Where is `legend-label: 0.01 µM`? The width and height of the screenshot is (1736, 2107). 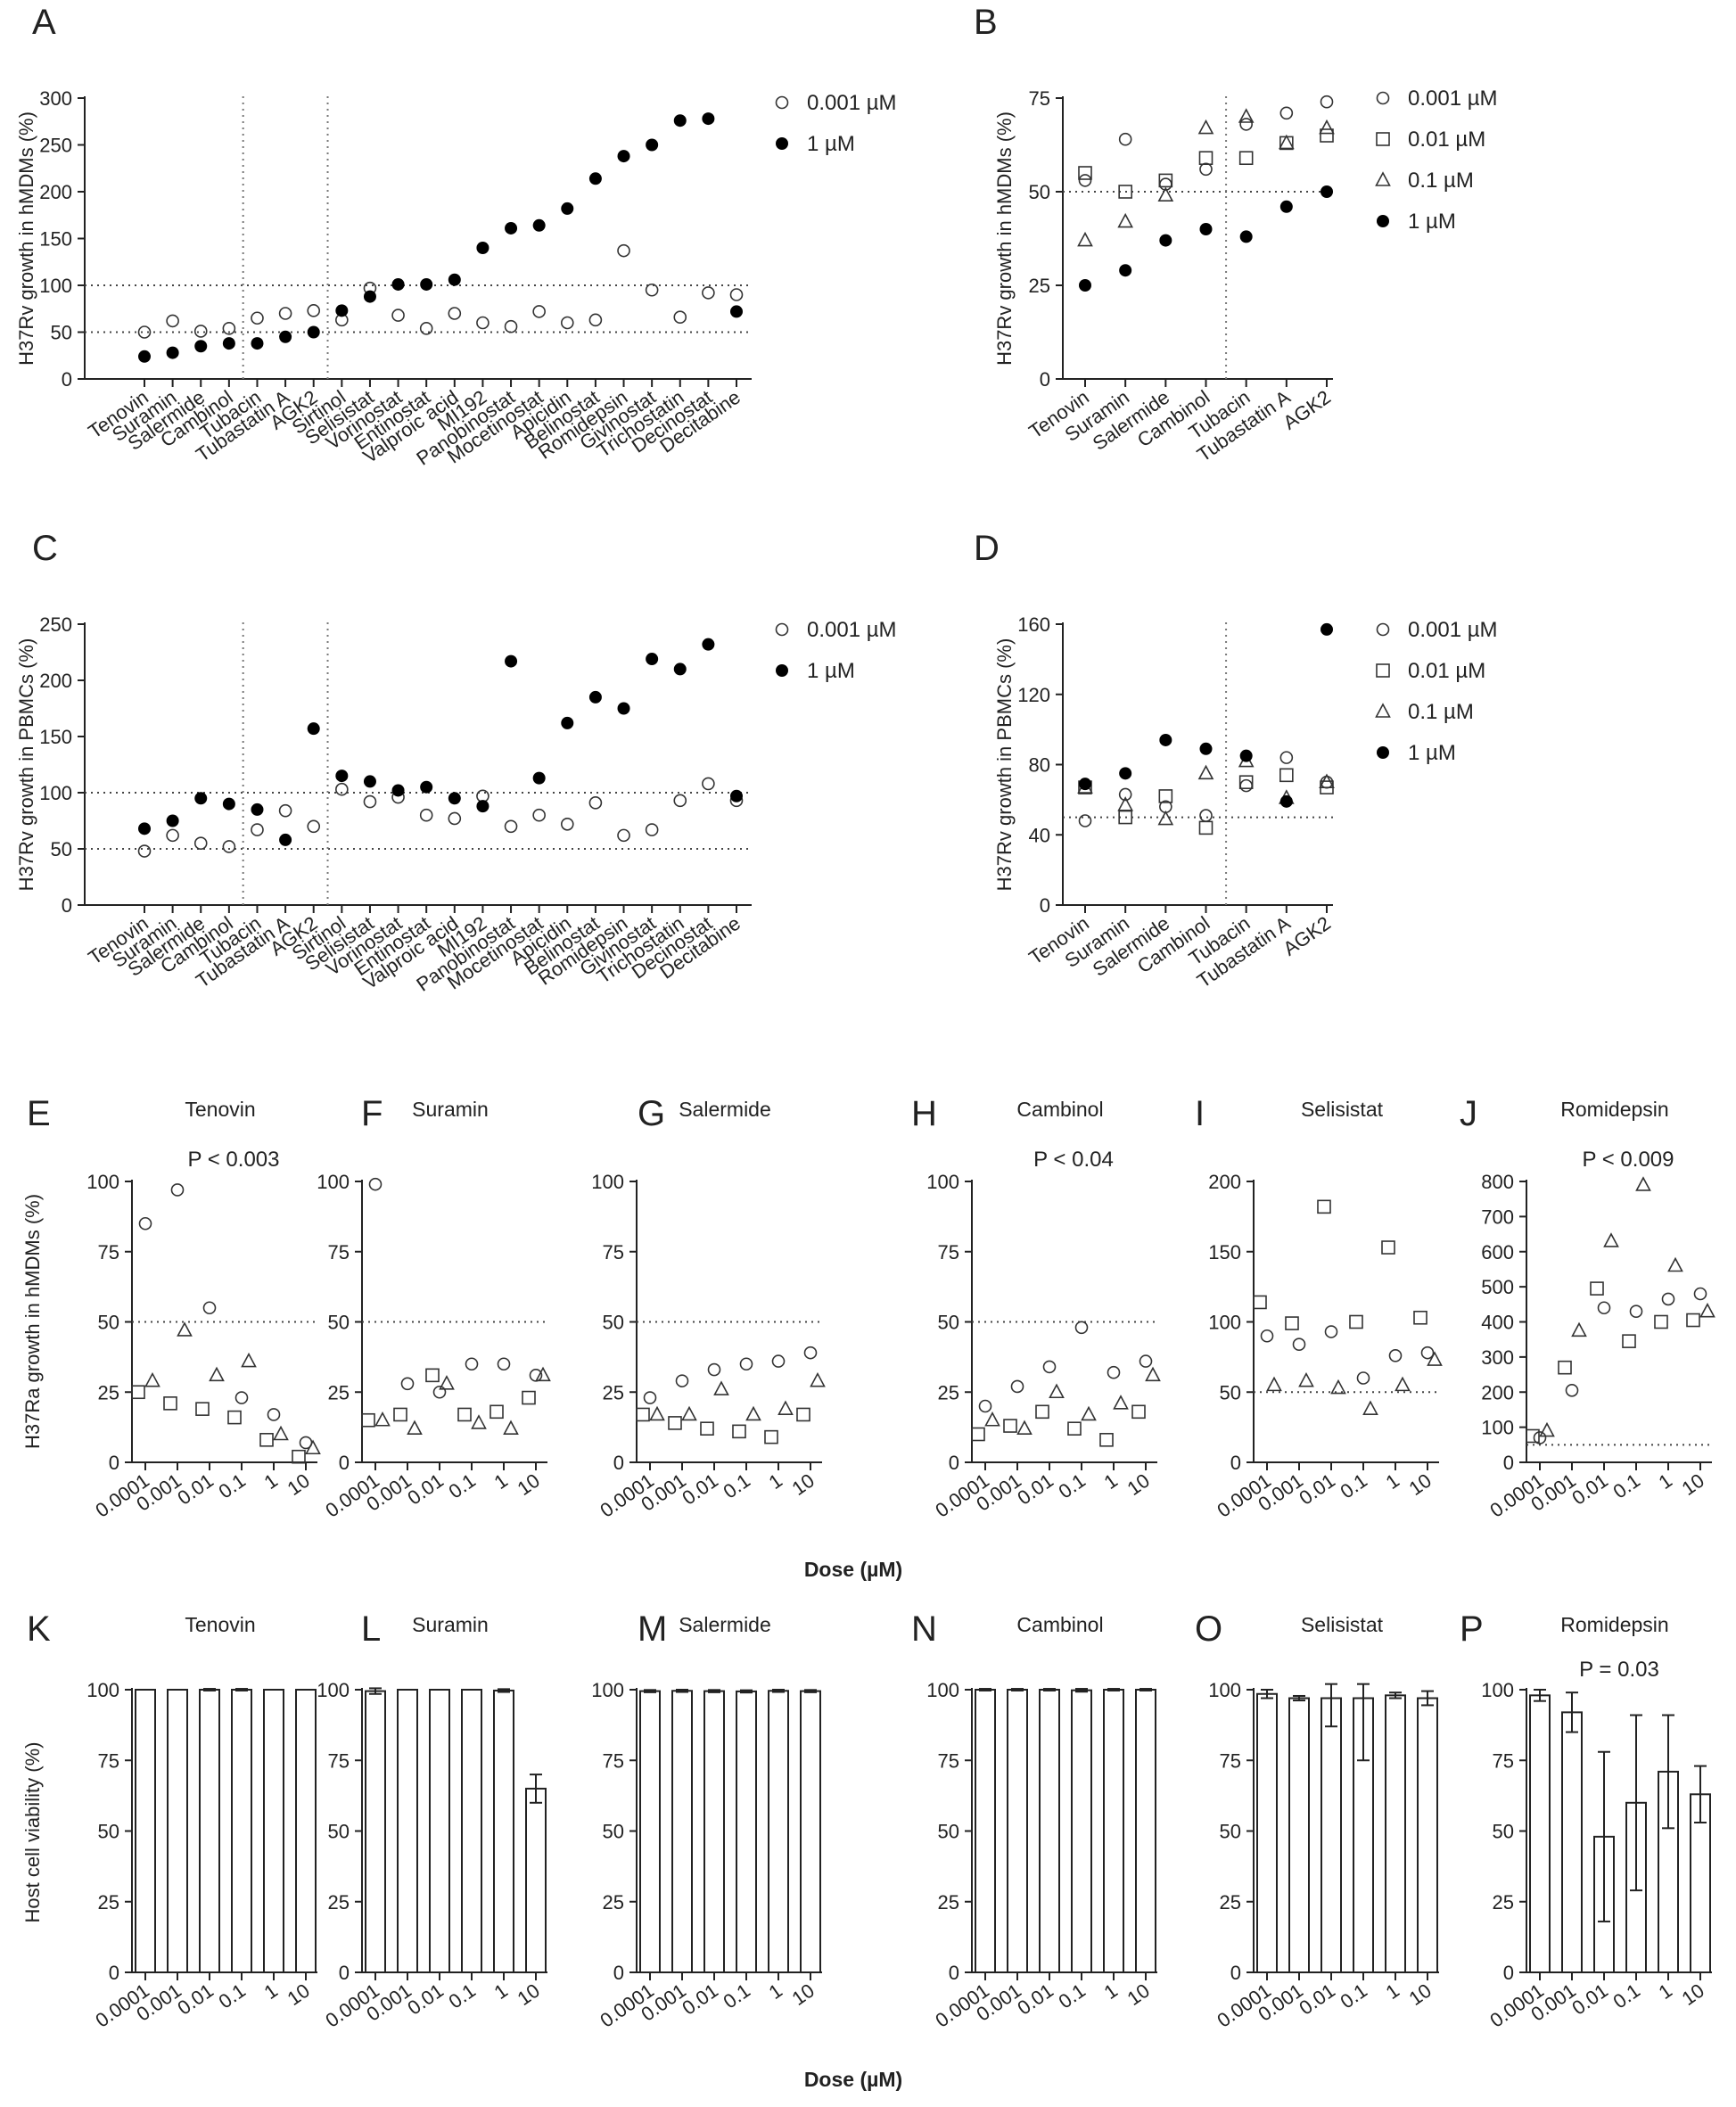 legend-label: 0.01 µM is located at coordinates (1447, 140).